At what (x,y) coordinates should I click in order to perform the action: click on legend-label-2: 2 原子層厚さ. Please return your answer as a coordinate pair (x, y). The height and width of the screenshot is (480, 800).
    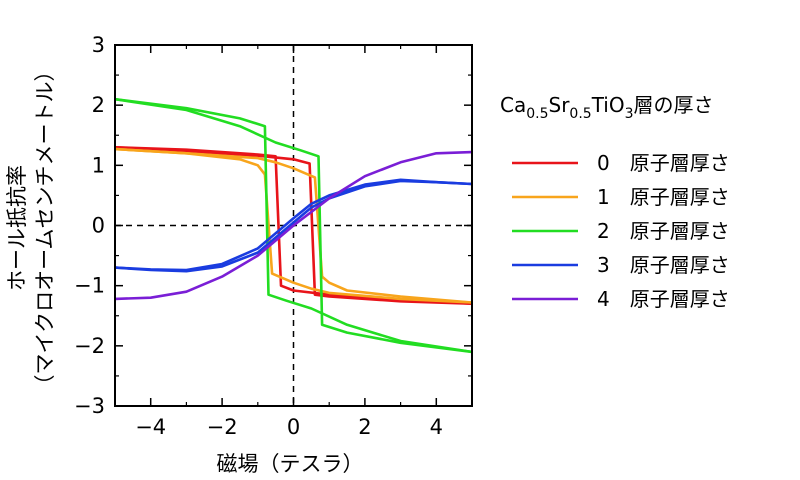
    Looking at the image, I should click on (663, 231).